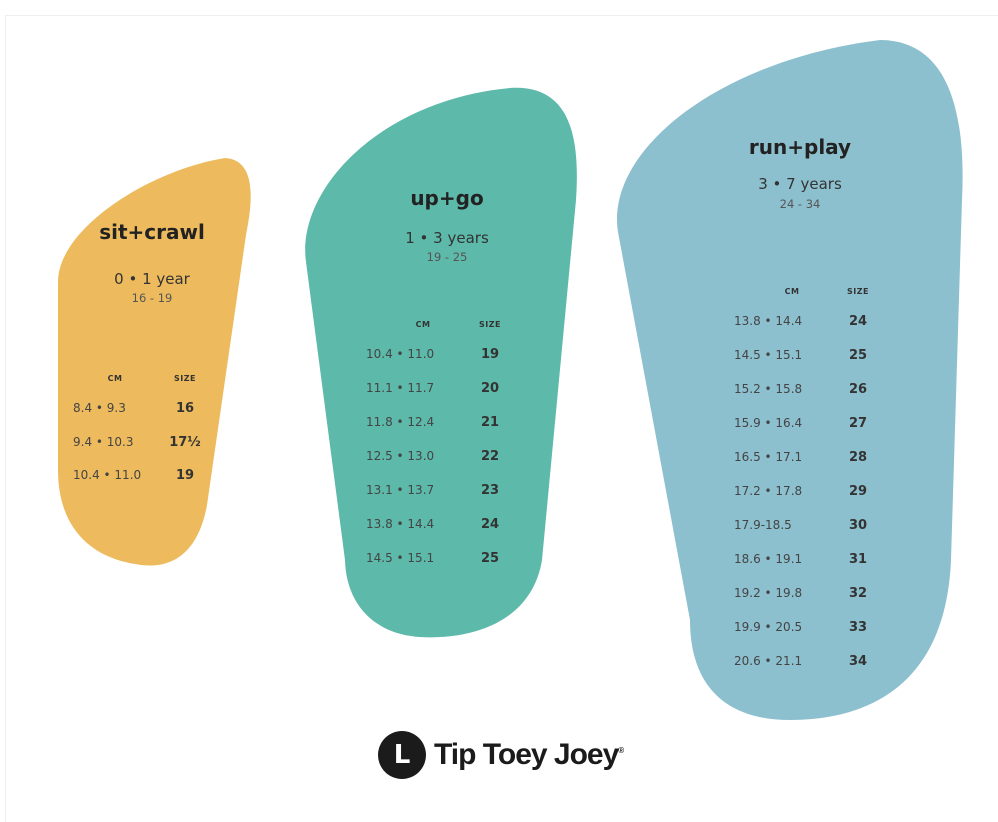  I want to click on cm-range-cell: 18.6 • 19.1, so click(768, 559).